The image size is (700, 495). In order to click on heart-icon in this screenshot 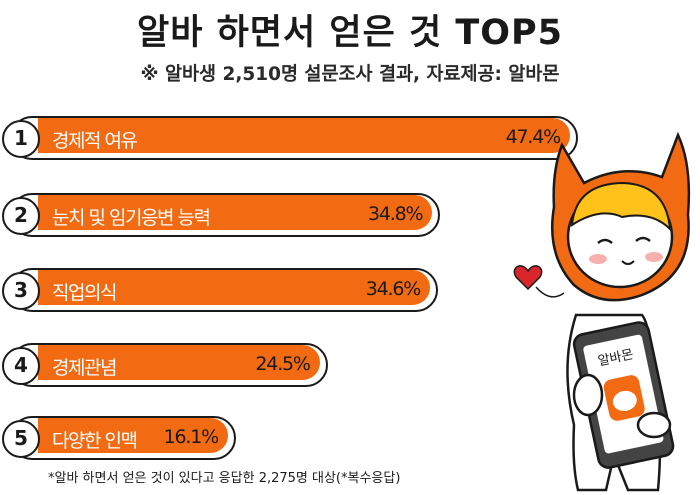, I will do `click(528, 278)`.